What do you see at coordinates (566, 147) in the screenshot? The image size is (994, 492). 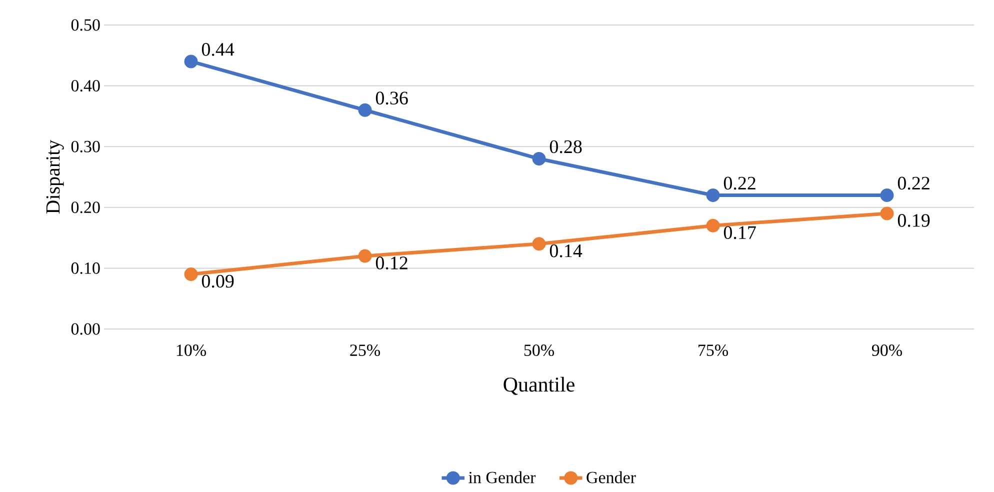 I see `data-label: 0.28` at bounding box center [566, 147].